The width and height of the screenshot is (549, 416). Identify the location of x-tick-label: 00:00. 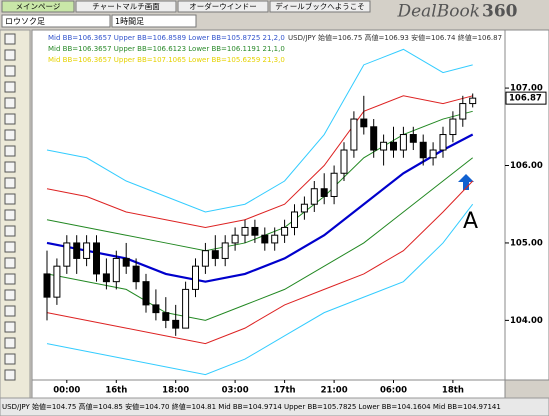
(66, 391).